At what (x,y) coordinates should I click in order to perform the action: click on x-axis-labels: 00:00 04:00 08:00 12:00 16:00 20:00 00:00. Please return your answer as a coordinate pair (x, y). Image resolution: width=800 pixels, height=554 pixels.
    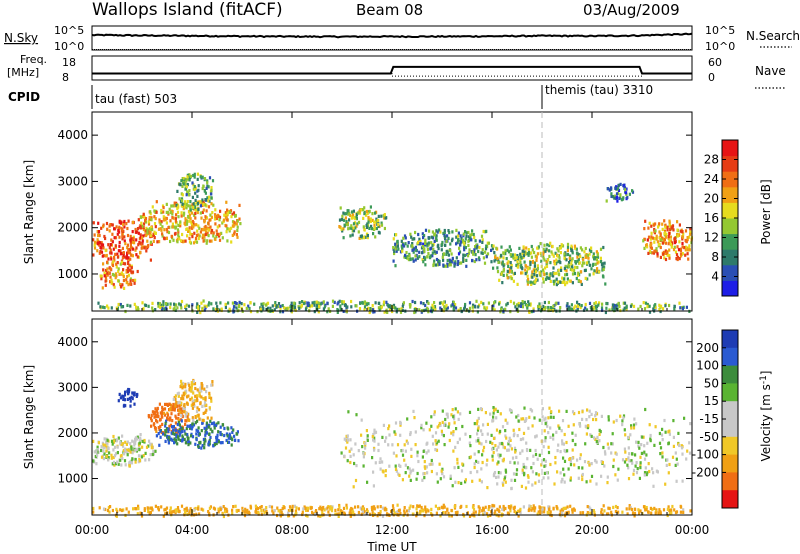
    Looking at the image, I should click on (392, 530).